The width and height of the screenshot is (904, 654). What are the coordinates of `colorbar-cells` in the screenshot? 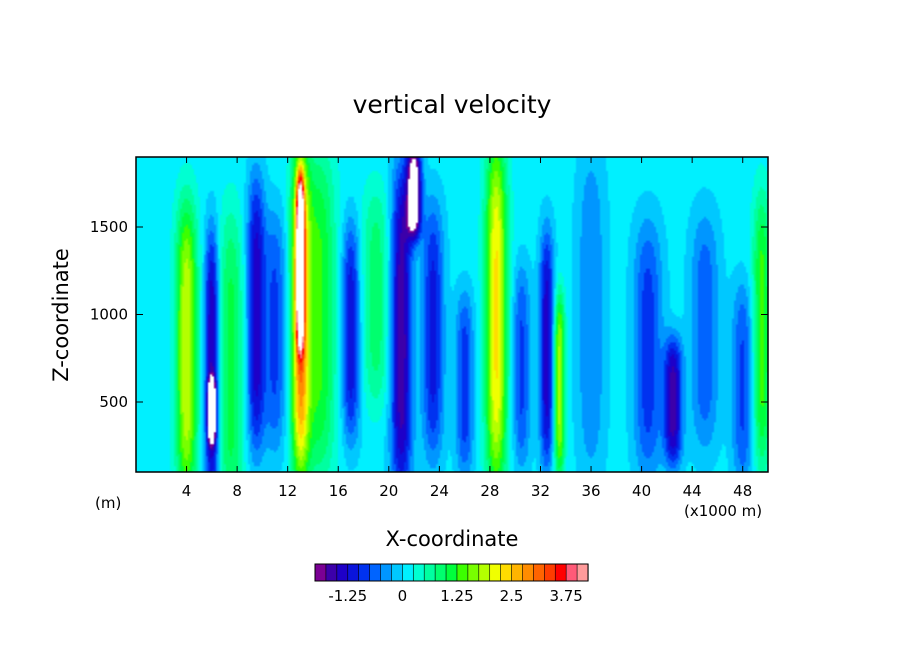 It's located at (451, 572).